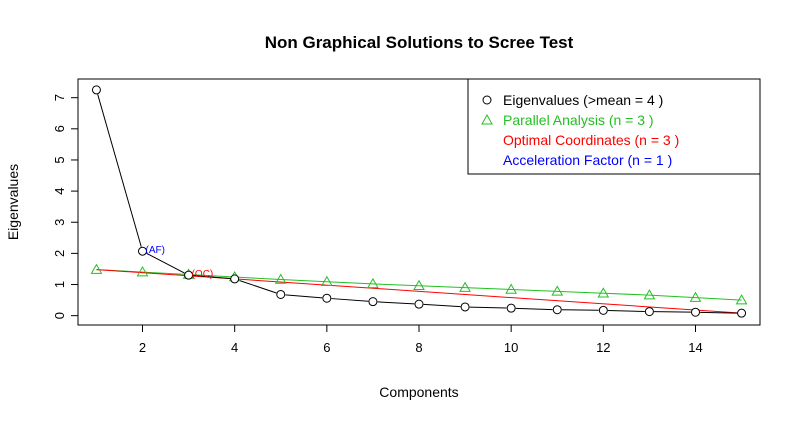 This screenshot has height=421, width=800. I want to click on x-tick-label: 10, so click(511, 347).